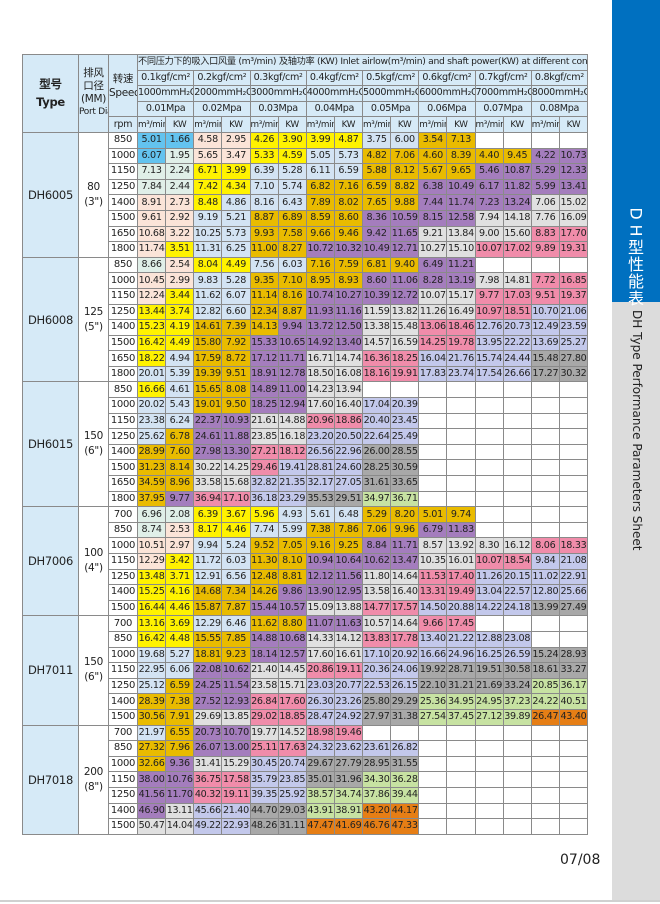 Image resolution: width=660 pixels, height=904 pixels. I want to click on power-cell: 34.95, so click(461, 701).